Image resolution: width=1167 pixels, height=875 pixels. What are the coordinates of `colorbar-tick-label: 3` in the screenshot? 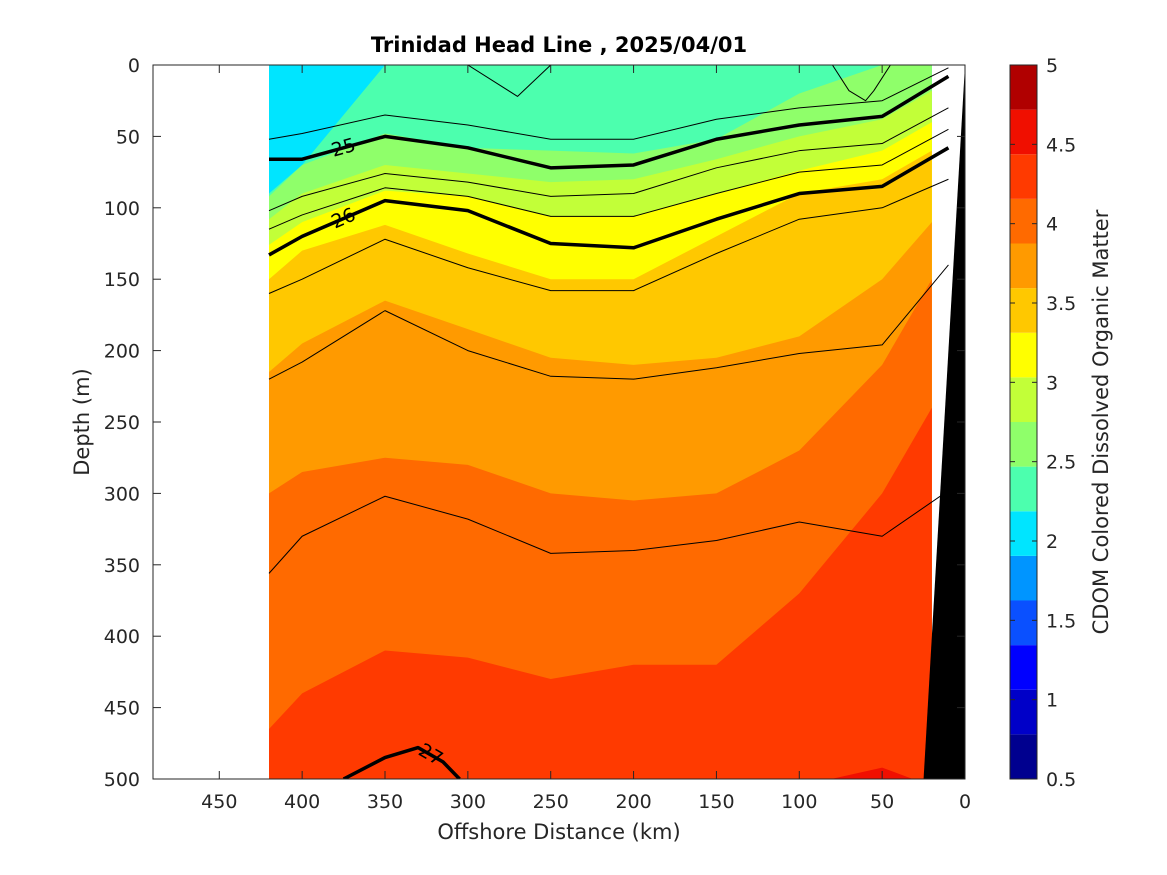 It's located at (1052, 383).